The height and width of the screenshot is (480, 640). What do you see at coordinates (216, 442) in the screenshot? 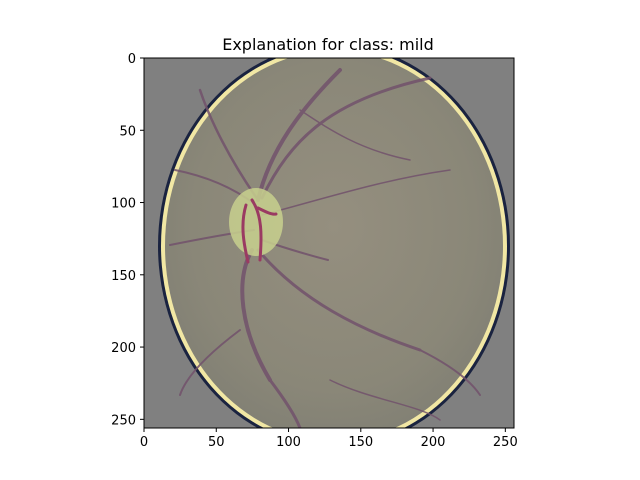
I see `x-tick-label: 50` at bounding box center [216, 442].